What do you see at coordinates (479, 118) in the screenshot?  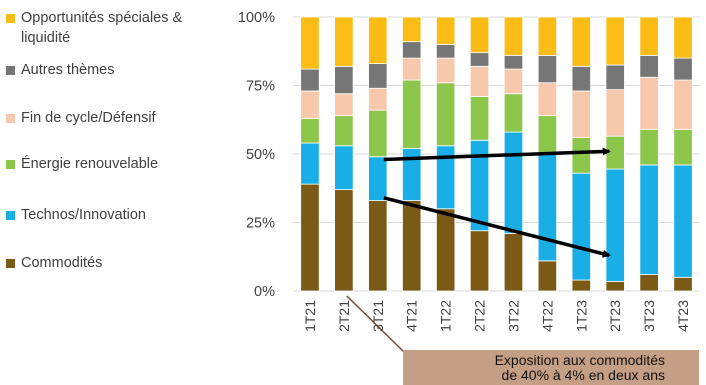 I see `bar-segment-energie-renouvelable-2t22` at bounding box center [479, 118].